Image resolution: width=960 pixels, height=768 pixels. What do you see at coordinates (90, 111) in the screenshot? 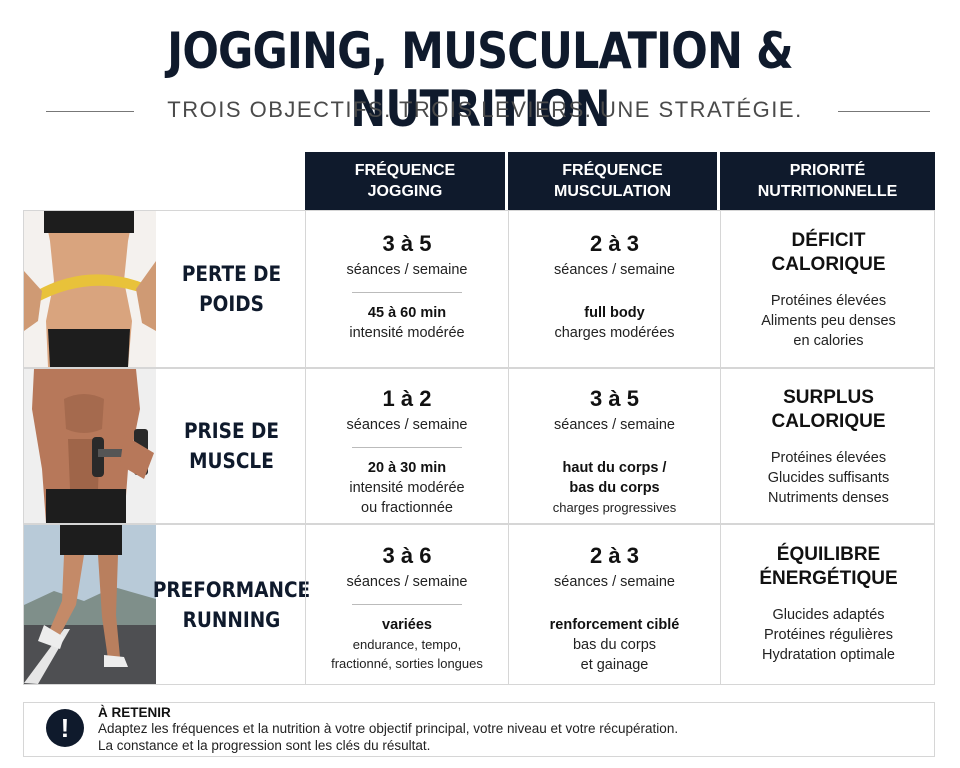
I see `subtitle-divider-left` at bounding box center [90, 111].